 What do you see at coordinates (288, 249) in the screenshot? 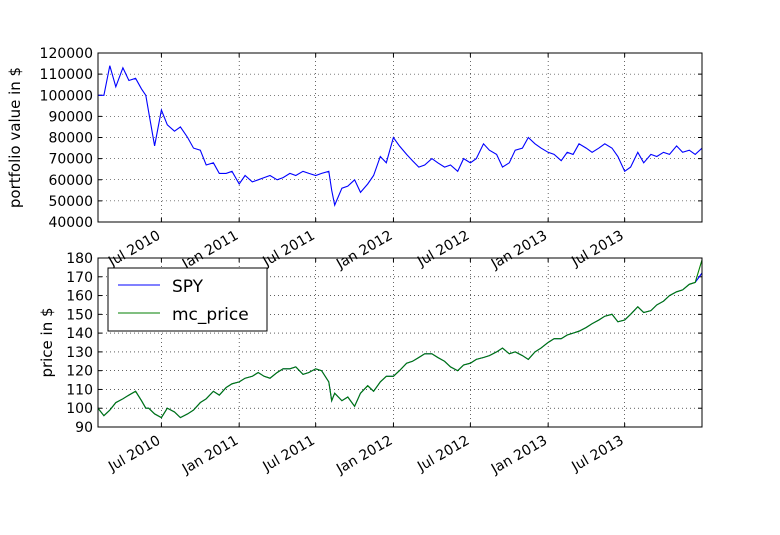
I see `portfolio-x-tick-label: Jul 2011` at bounding box center [288, 249].